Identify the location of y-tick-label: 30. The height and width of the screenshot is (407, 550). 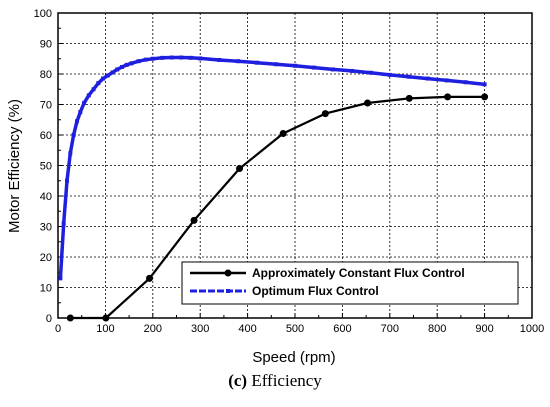
(46, 228).